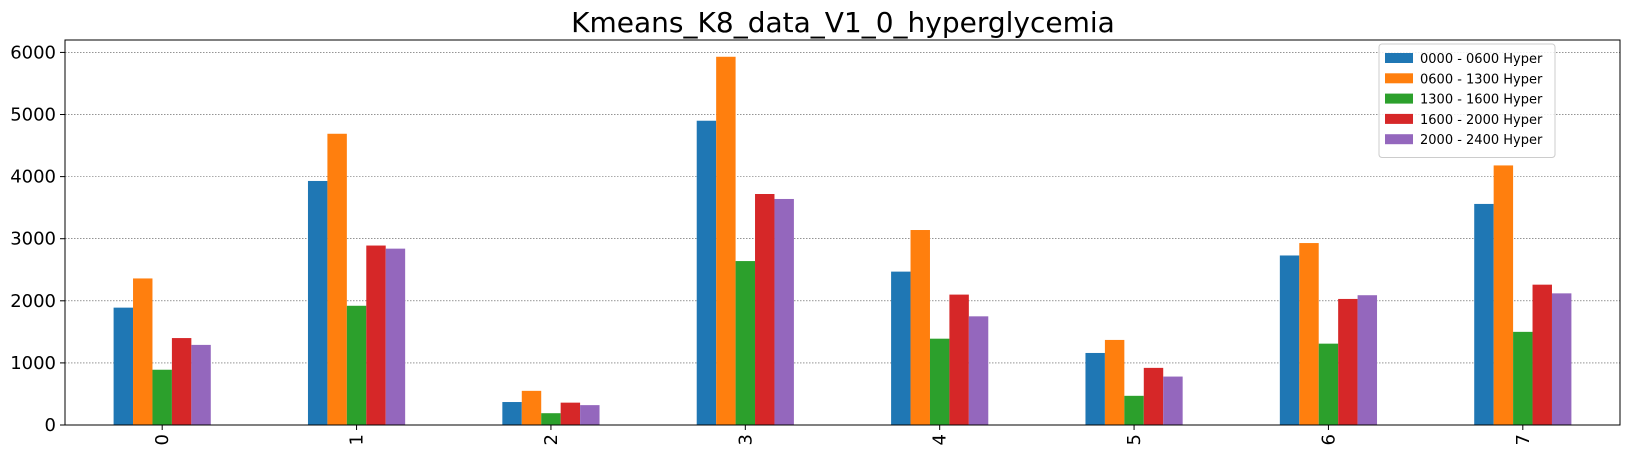  What do you see at coordinates (1481, 100) in the screenshot?
I see `legend-label: 1300 - 1600 Hyper` at bounding box center [1481, 100].